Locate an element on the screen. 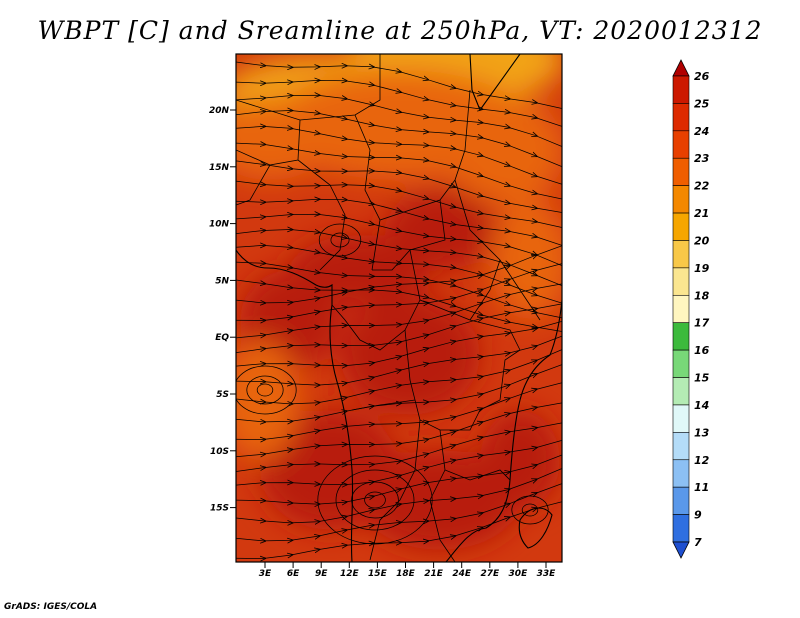  longitude-axis: 3E 6E 9E 12E 15E 18E 21E 24E 27E 30E 33E is located at coordinates (407, 570).